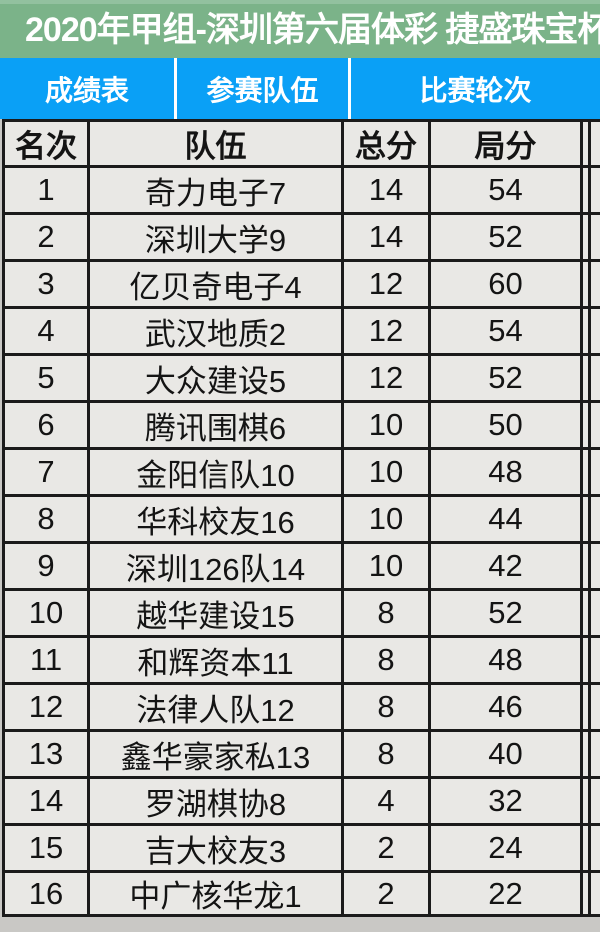 Image resolution: width=600 pixels, height=932 pixels. What do you see at coordinates (214, 613) in the screenshot?
I see `team-cell: 越华建设15` at bounding box center [214, 613].